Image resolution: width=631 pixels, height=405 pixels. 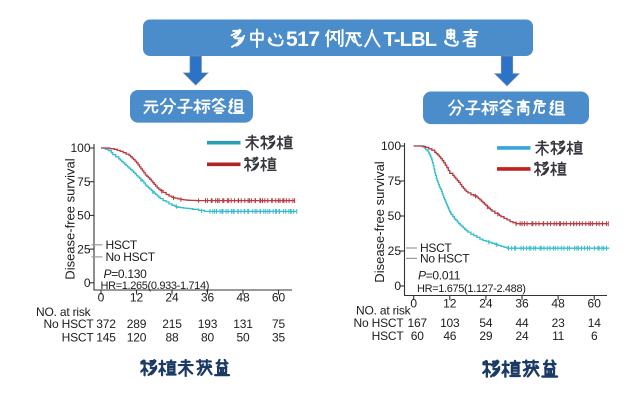 I want to click on svg-text: 120, so click(x=137, y=338).